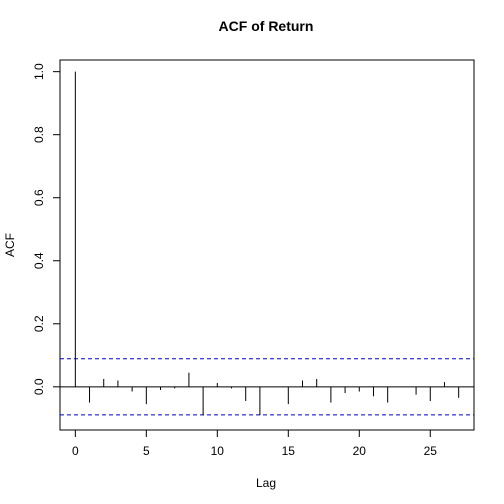  I want to click on x-tick-label-20: 20, so click(360, 451).